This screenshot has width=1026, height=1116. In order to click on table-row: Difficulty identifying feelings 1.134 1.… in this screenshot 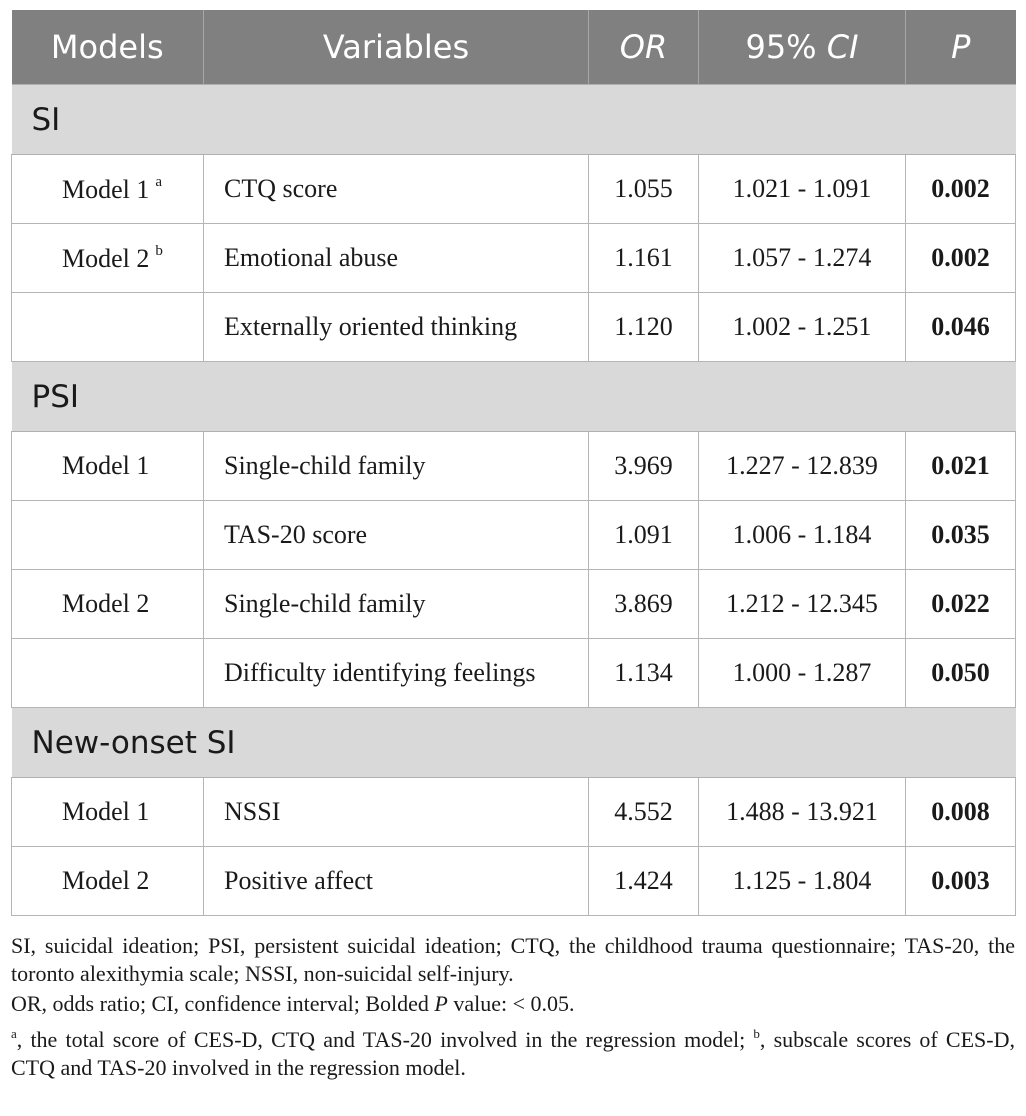, I will do `click(513, 673)`.